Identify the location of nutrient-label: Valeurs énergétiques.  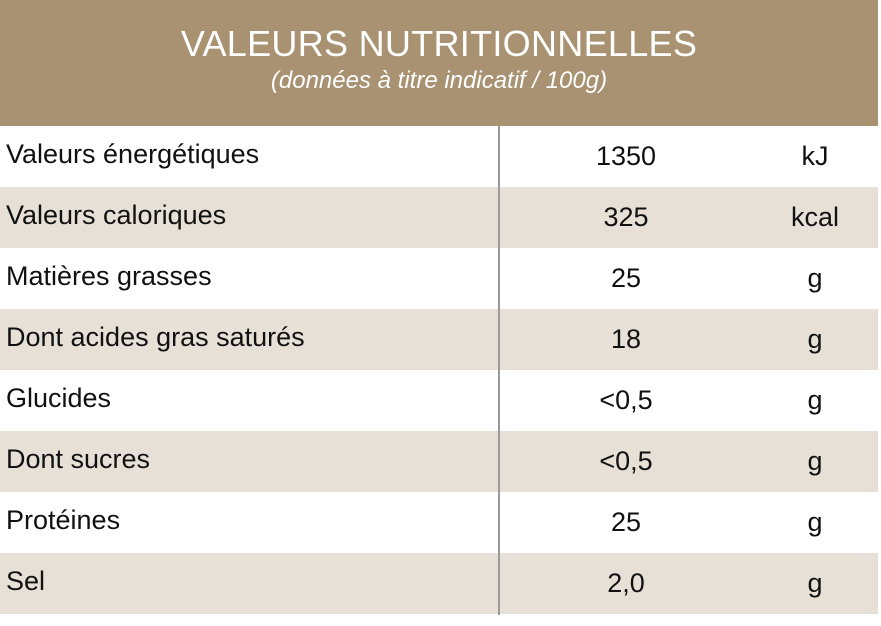
(133, 154).